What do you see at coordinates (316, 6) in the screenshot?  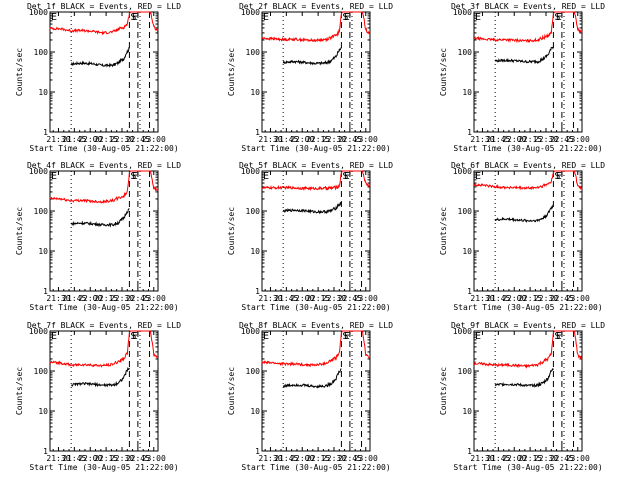 I see `panel-title: Det 2f BLACK = Events, RED = LLD` at bounding box center [316, 6].